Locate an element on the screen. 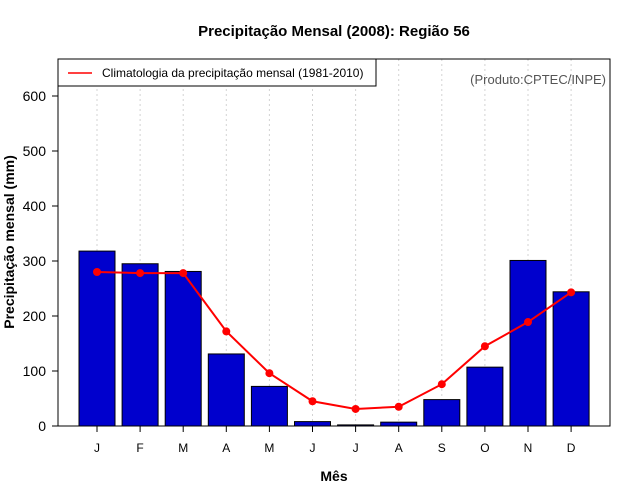 Image resolution: width=640 pixels, height=500 pixels. y-axis-title: Precipitação mensal (mm) is located at coordinates (9, 242).